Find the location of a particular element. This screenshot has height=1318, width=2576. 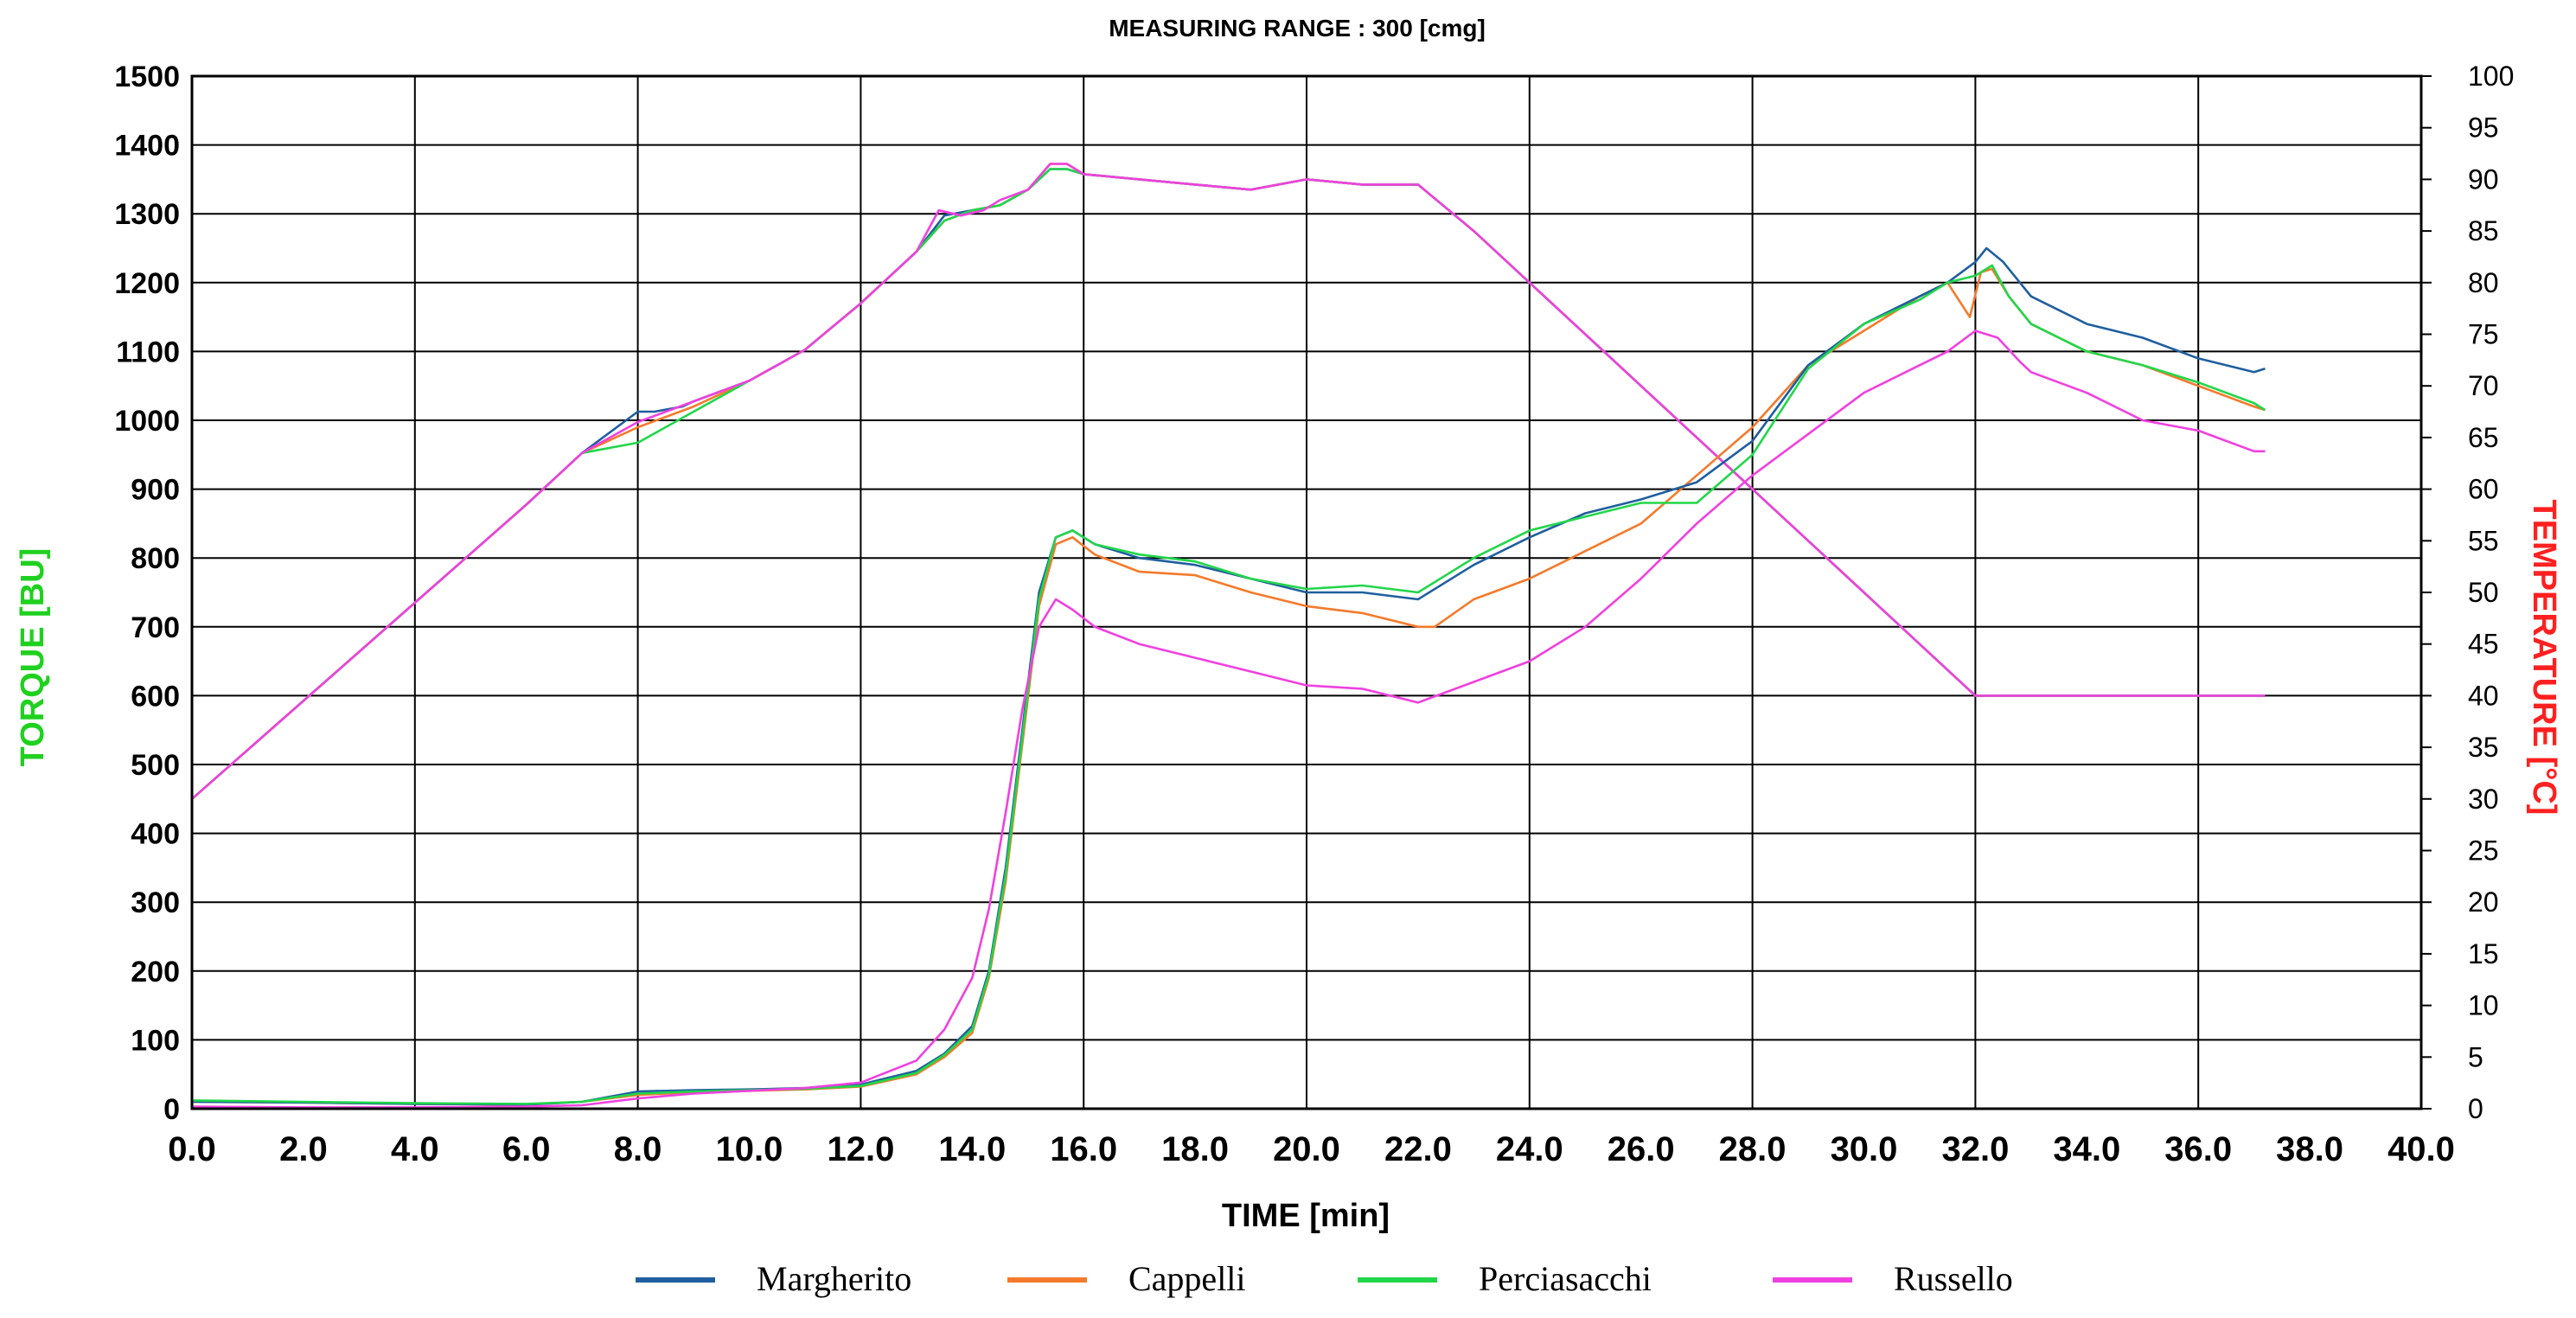

x-tick-label: 2.0 is located at coordinates (304, 1149).